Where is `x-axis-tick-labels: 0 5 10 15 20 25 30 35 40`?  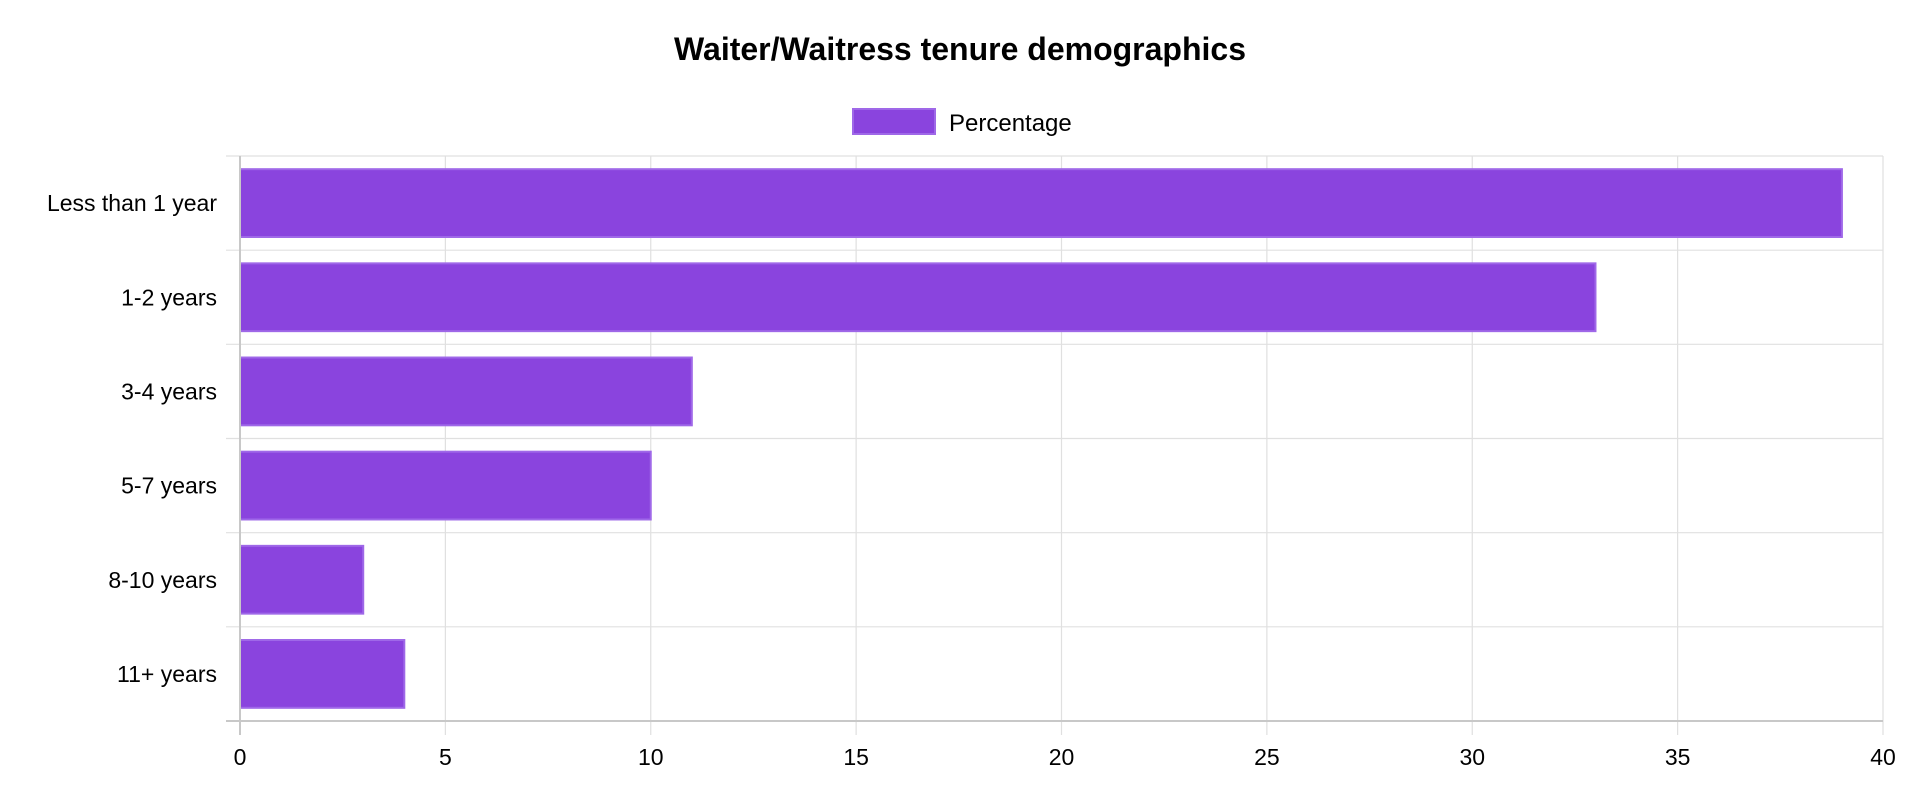
x-axis-tick-labels: 0 5 10 15 20 25 30 35 40 is located at coordinates (1065, 757).